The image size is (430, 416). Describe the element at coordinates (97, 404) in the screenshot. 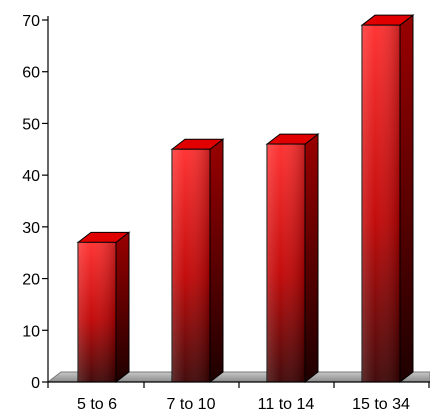

I see `x-category-label: 5 to 6` at that location.